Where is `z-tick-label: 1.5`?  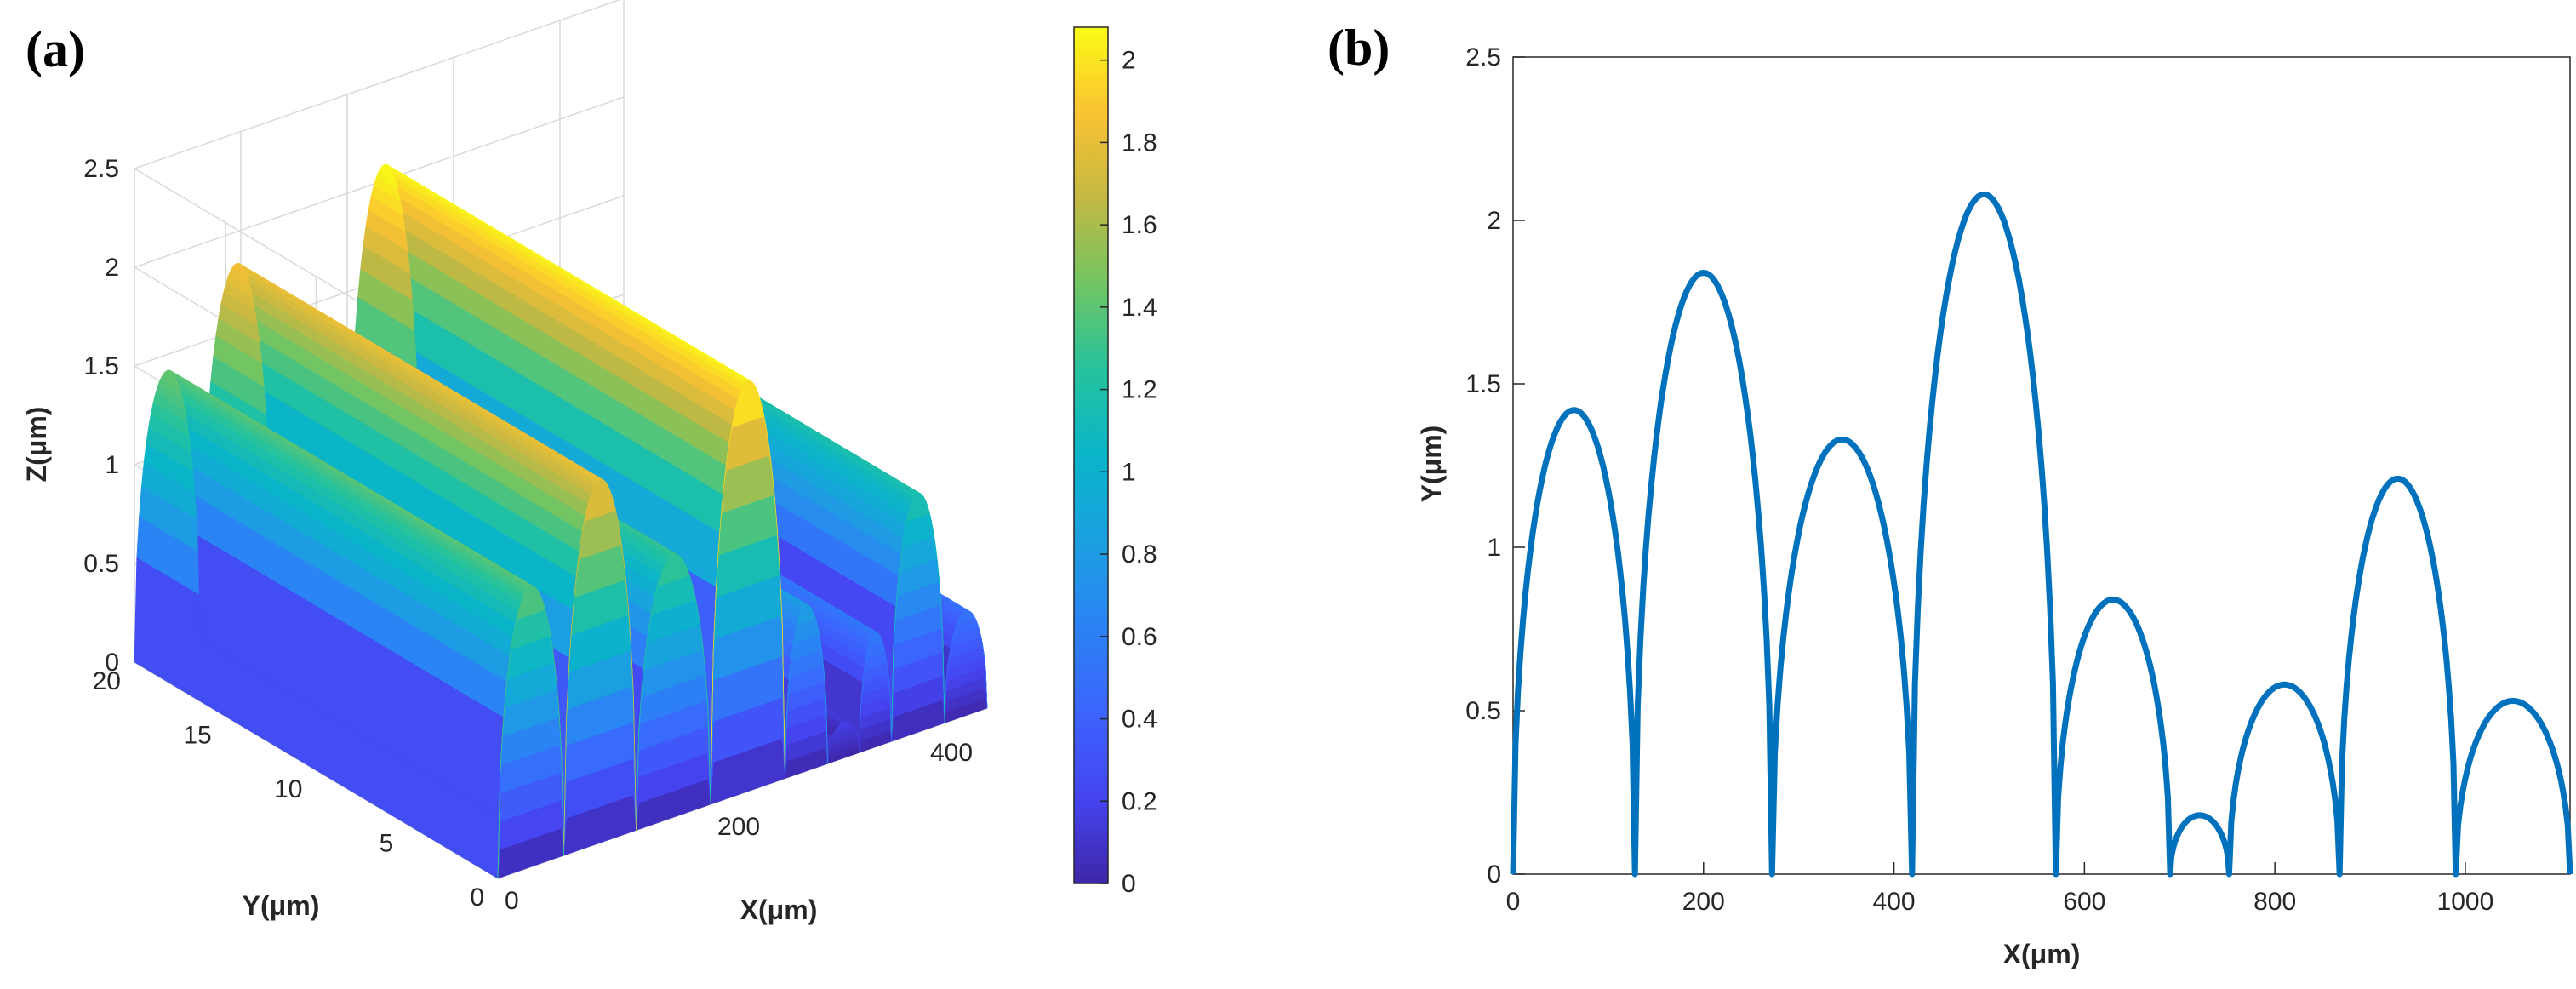
z-tick-label: 1.5 is located at coordinates (101, 366).